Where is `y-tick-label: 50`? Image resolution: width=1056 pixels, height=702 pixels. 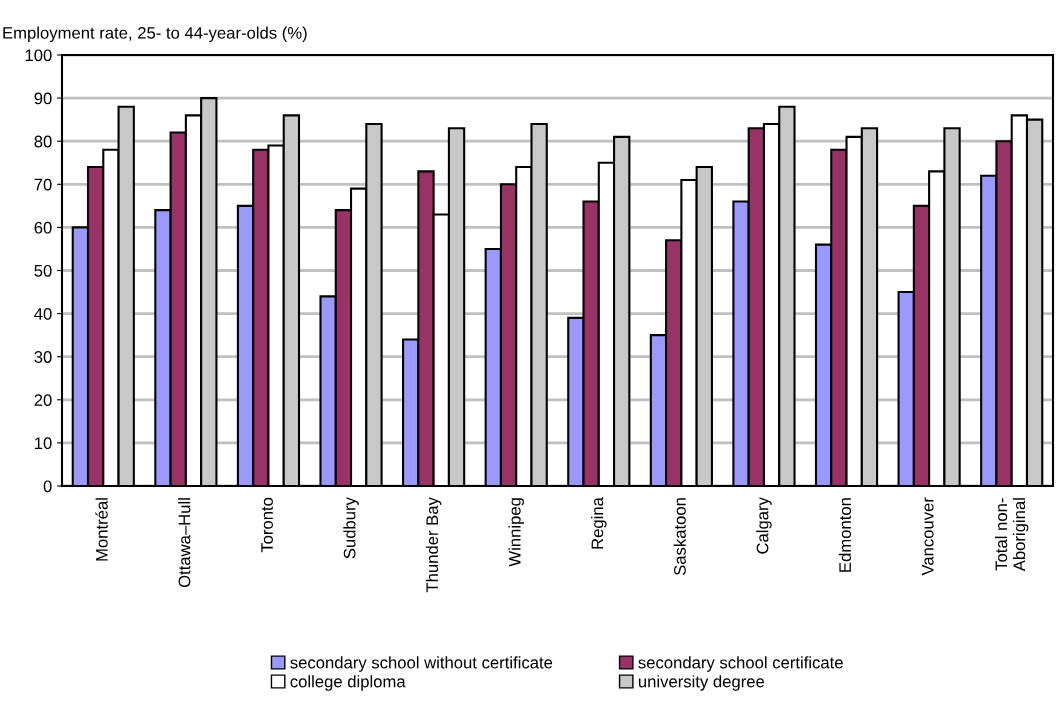
y-tick-label: 50 is located at coordinates (43, 270).